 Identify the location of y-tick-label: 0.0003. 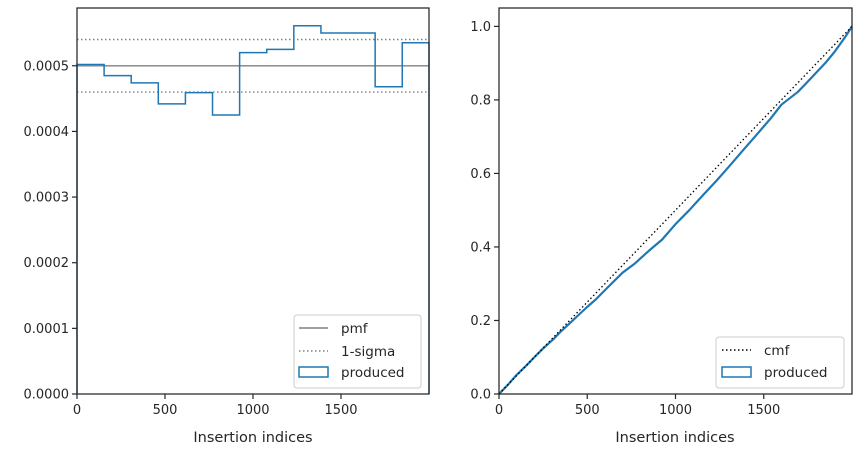
(47, 198).